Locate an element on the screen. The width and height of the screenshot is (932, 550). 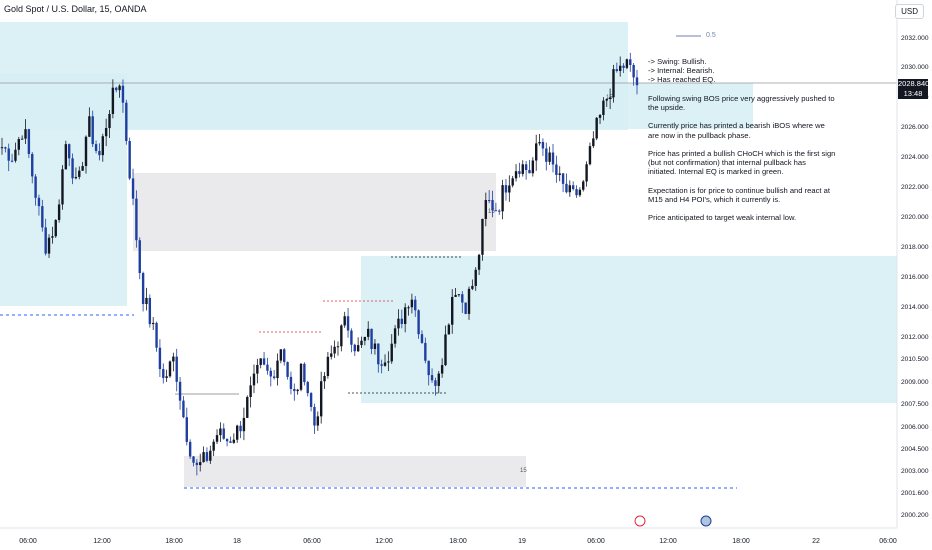
x-tick-label: 22 is located at coordinates (816, 541).